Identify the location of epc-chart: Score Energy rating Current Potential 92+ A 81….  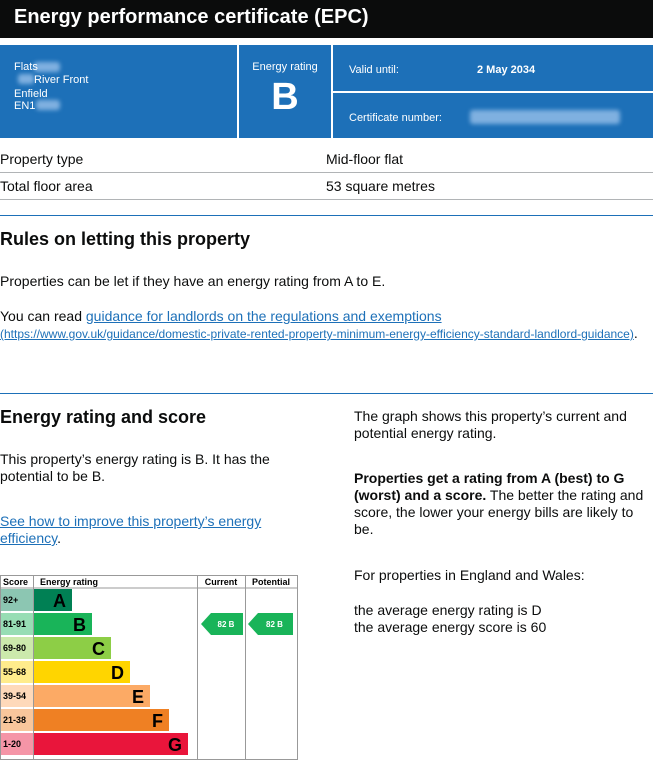
(149, 667).